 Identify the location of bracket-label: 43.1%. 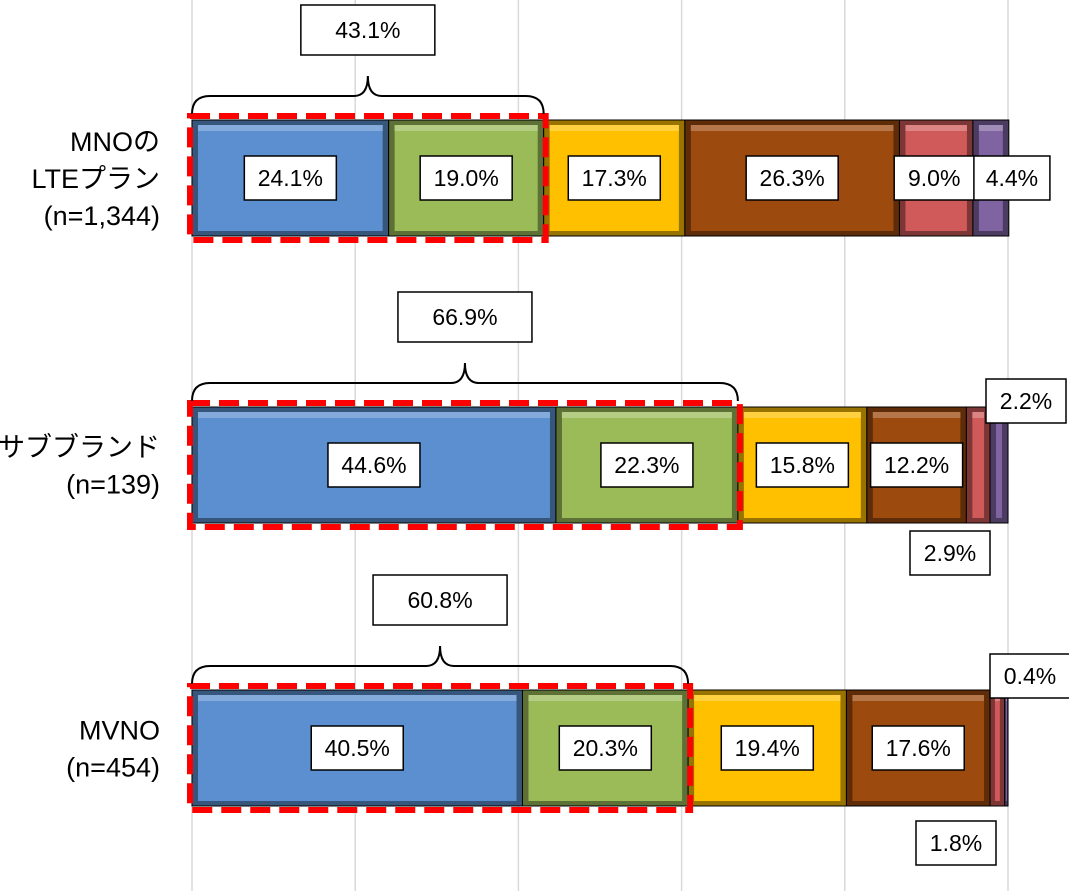
(368, 30).